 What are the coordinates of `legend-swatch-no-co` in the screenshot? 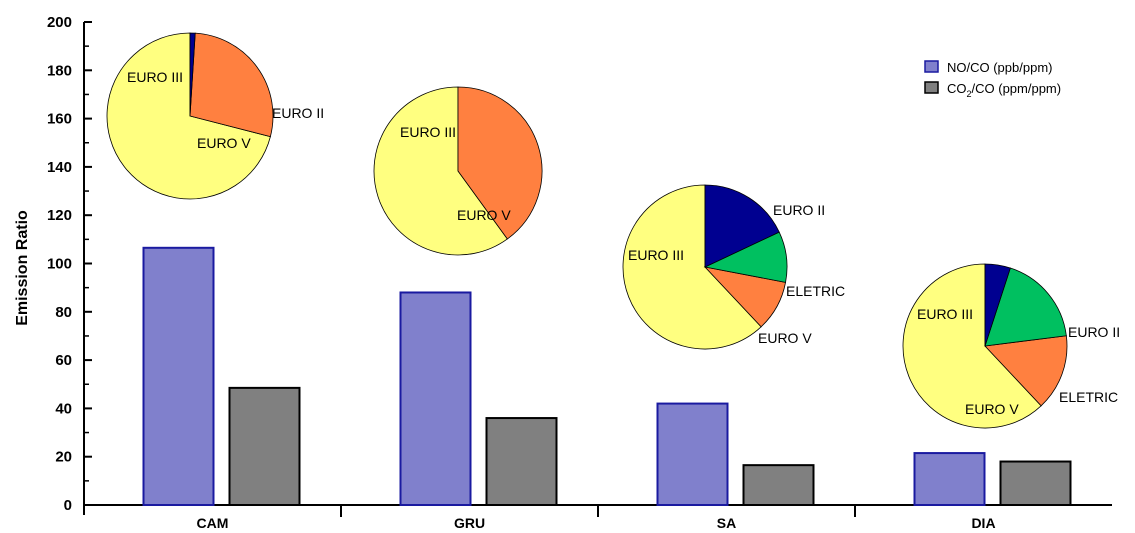 It's located at (931, 66).